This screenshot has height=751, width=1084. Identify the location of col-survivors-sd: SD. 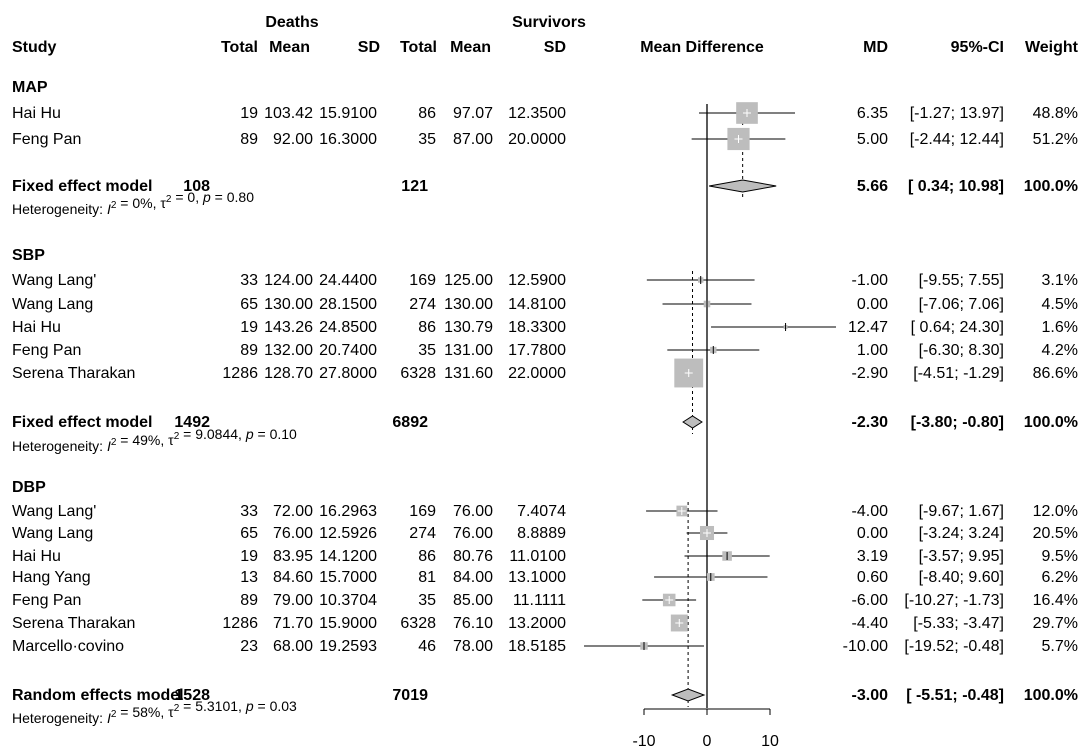
(555, 47).